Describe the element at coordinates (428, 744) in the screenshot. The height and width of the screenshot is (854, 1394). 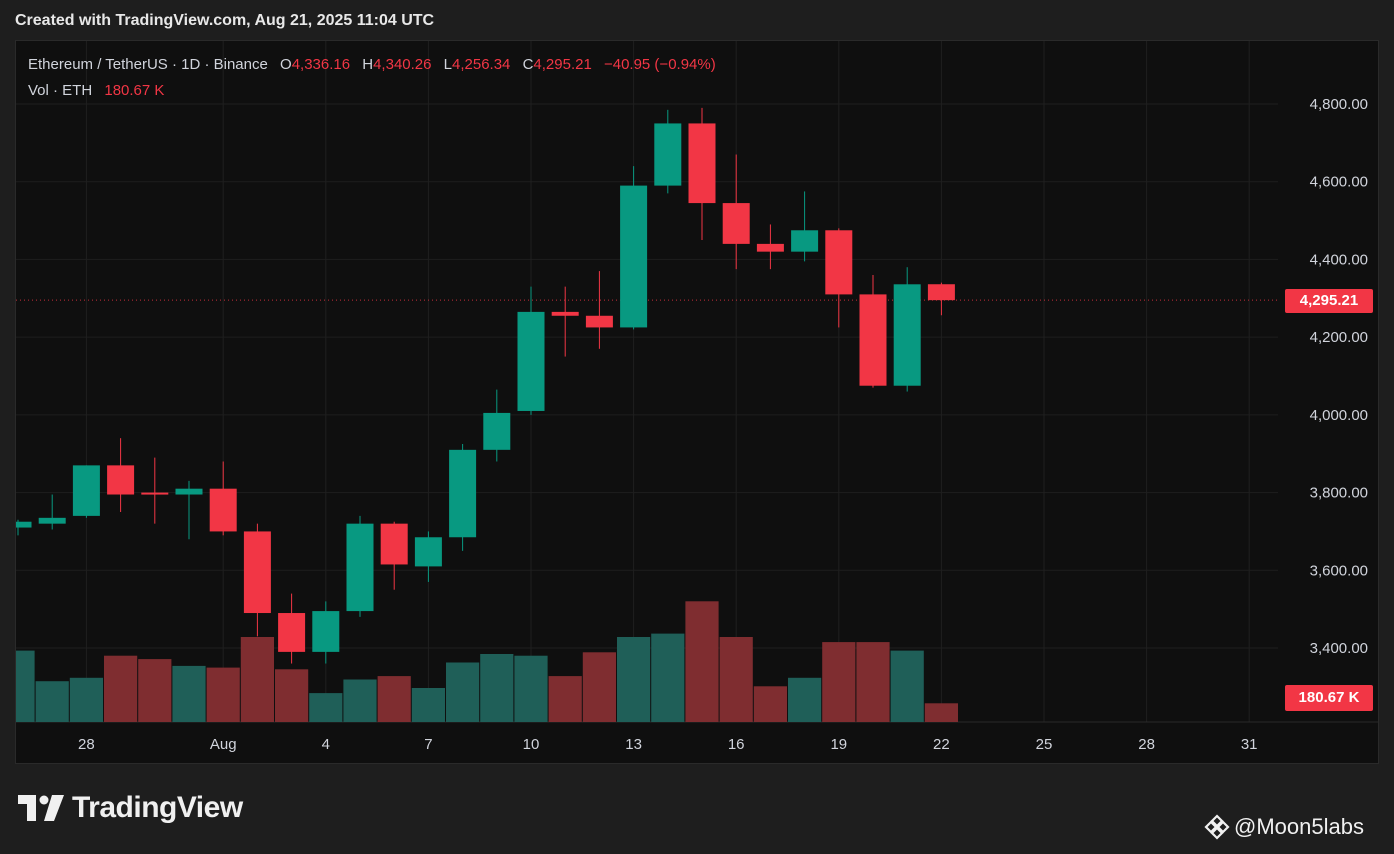
I see `x-tick-label: 7` at that location.